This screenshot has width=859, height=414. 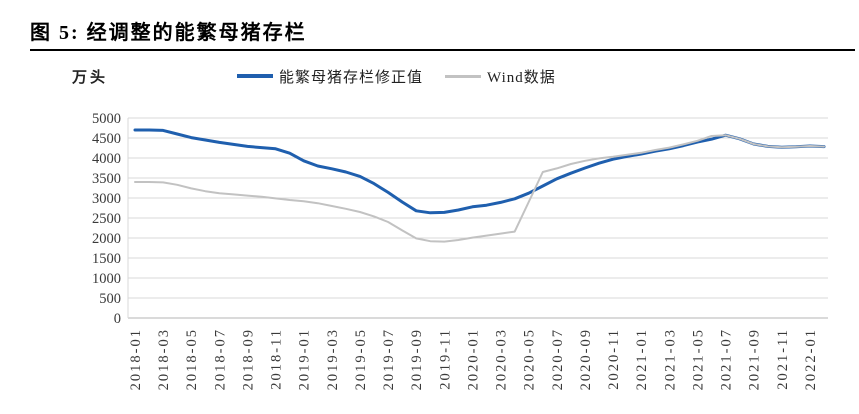 I want to click on legend-item-corrected: 能繁母猪存栏修正值, so click(x=330, y=76).